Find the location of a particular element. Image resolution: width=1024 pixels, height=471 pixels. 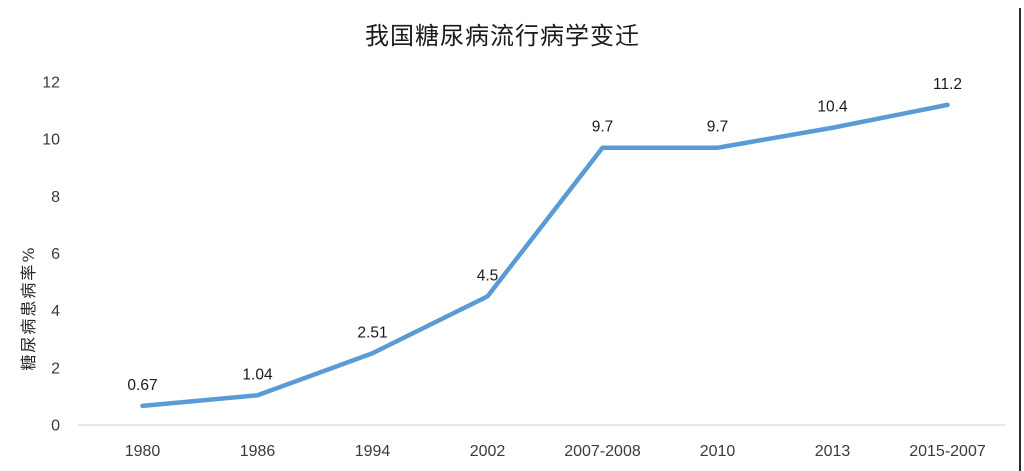

x-tick-label: 1986 is located at coordinates (258, 451).